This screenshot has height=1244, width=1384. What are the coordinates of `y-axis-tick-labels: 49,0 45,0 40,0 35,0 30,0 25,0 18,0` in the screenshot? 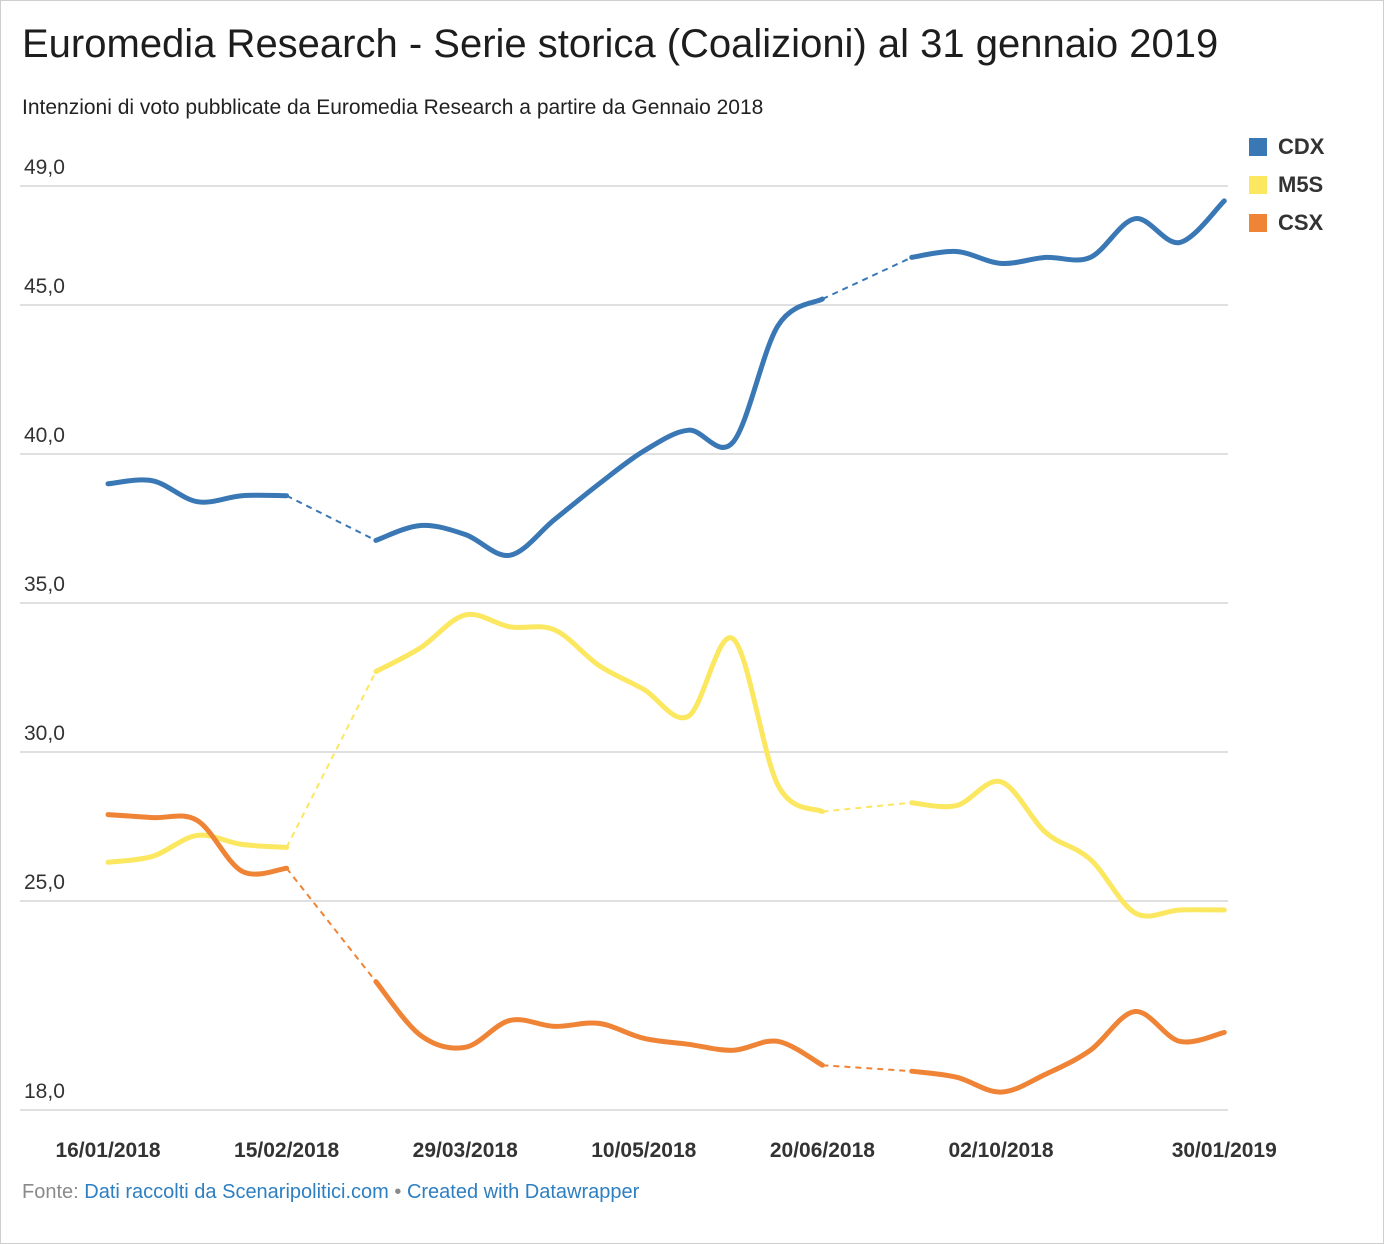 It's located at (44, 629).